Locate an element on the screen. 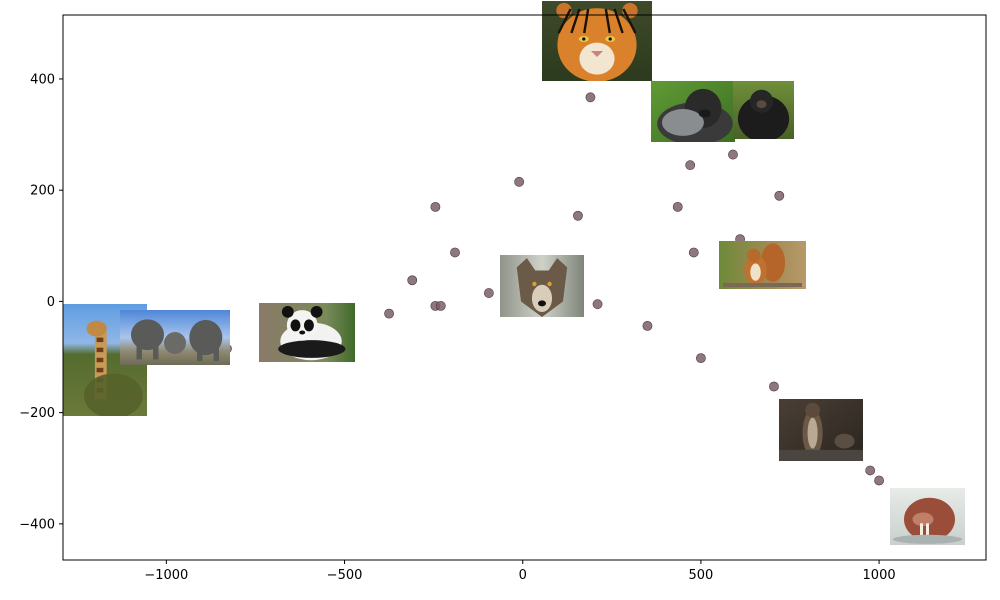  x-tick-label: 500 is located at coordinates (700, 575).